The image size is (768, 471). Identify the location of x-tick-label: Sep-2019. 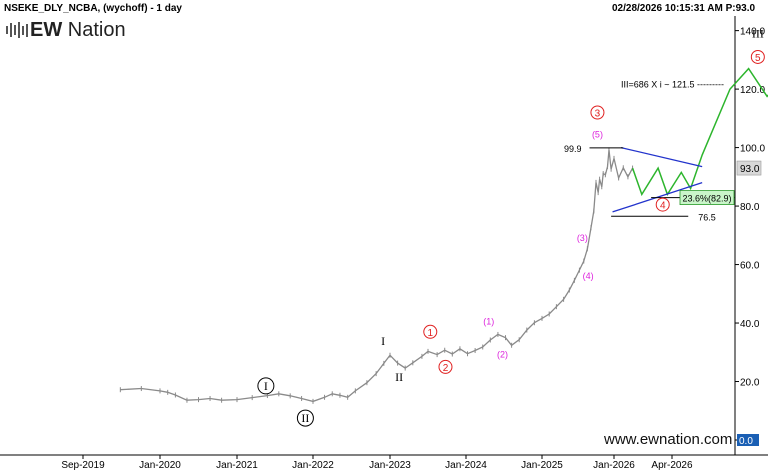
(83, 465).